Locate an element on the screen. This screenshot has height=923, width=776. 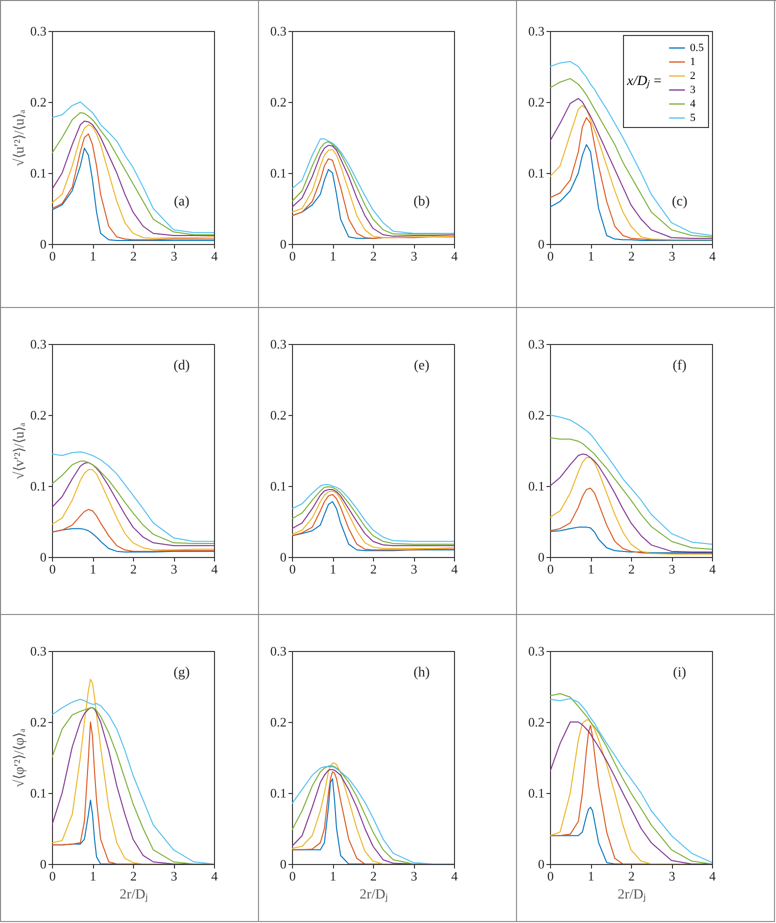
annotation: (g) is located at coordinates (181, 672).